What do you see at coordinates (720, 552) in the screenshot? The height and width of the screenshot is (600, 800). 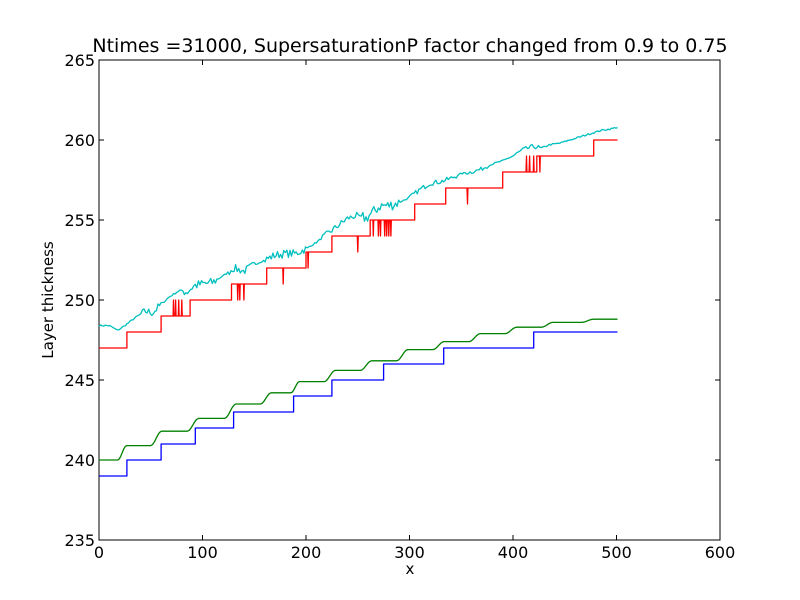 I see `x-tick-label: 600` at bounding box center [720, 552].